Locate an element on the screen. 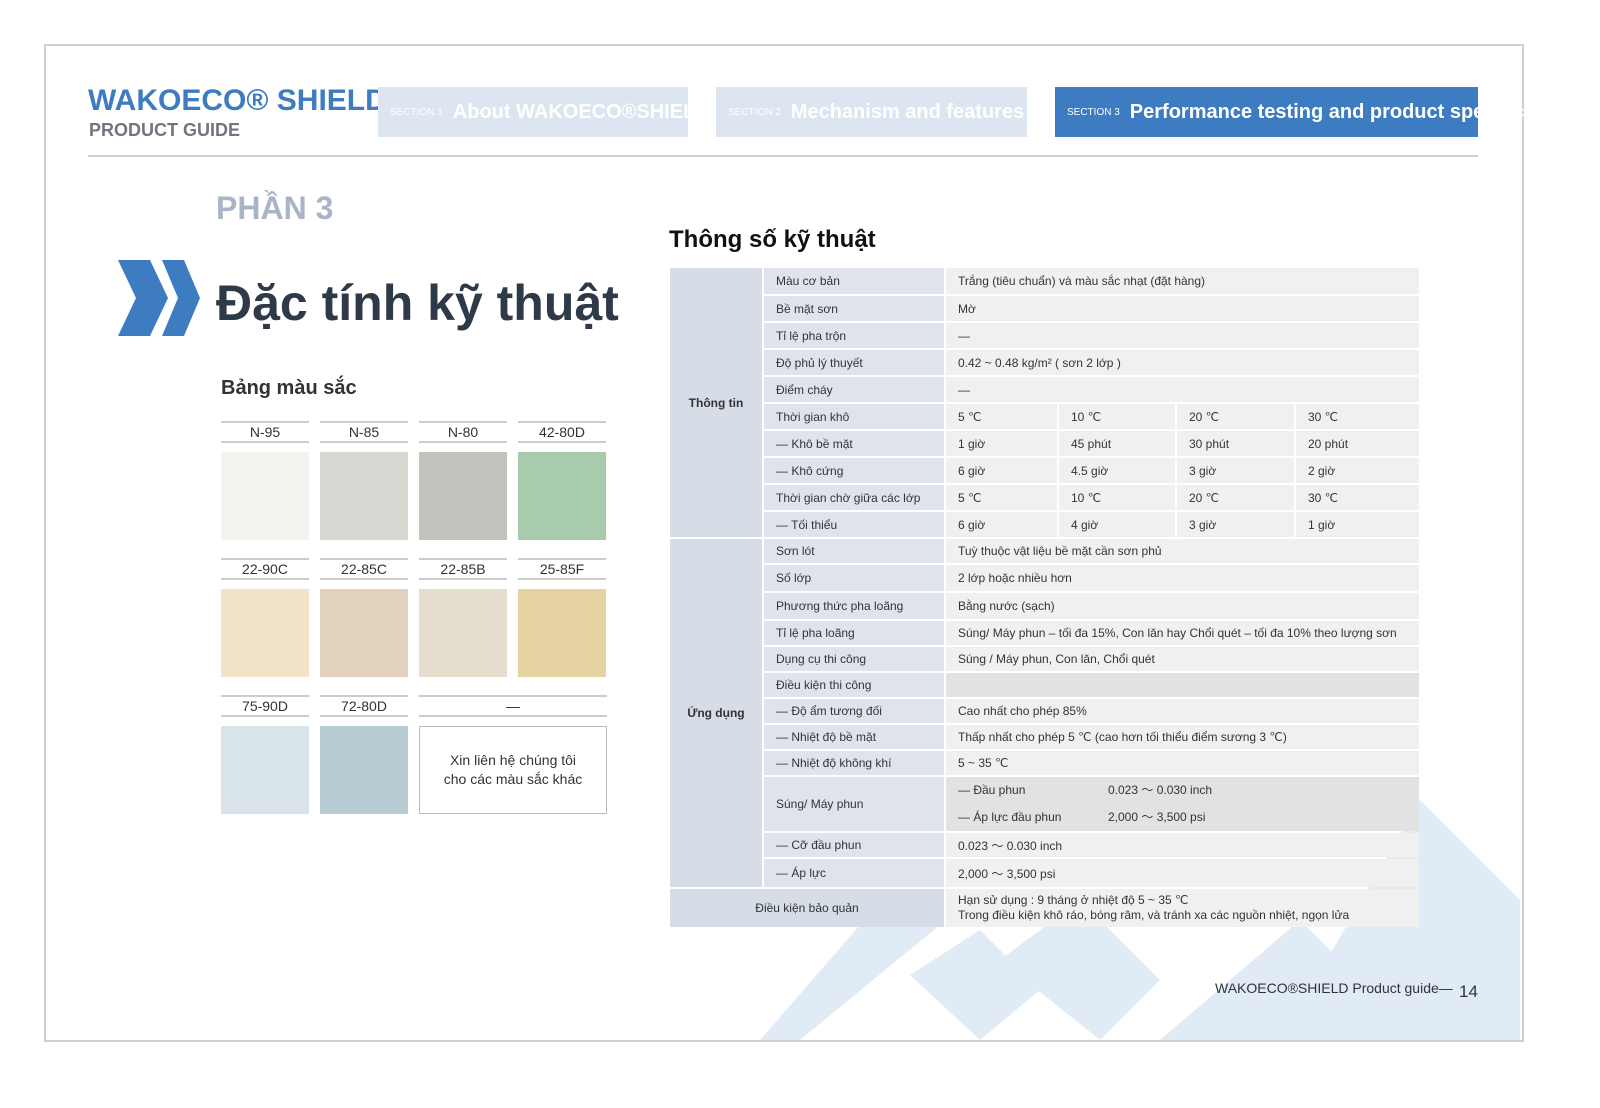 The width and height of the screenshot is (1600, 1108). spec-label: Thời gian chờ giữa các lớp is located at coordinates (854, 497).